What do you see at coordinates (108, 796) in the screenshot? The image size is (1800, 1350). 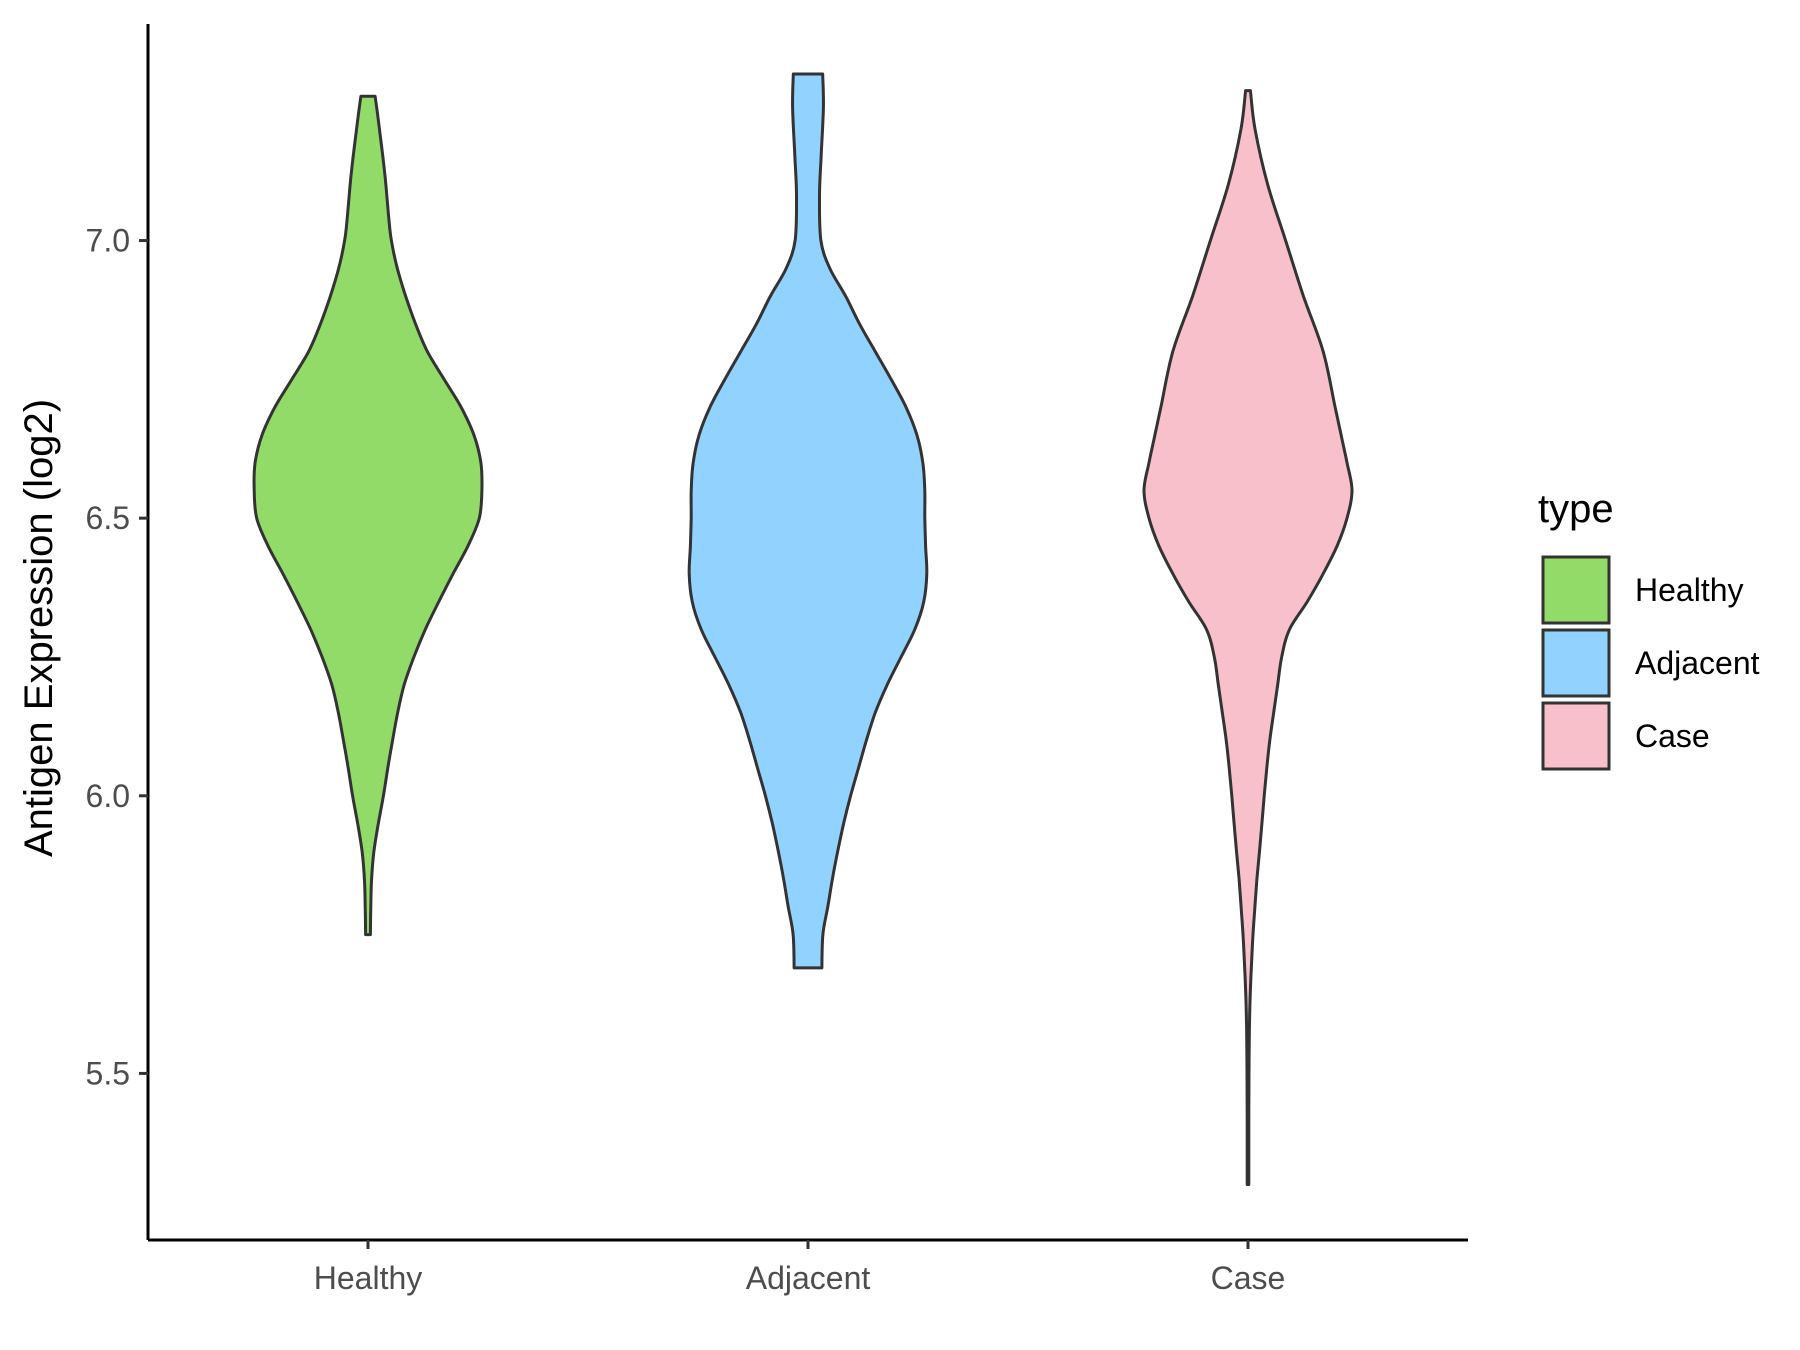 I see `y-tick-label: 6.0` at bounding box center [108, 796].